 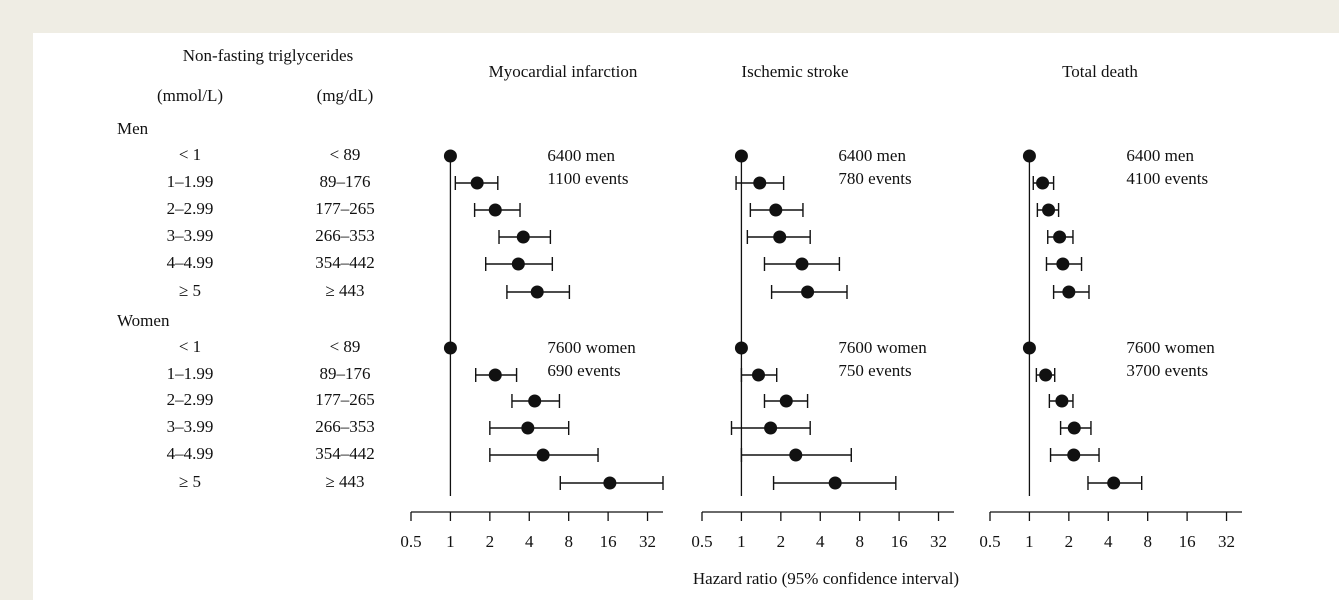 What do you see at coordinates (143, 320) in the screenshot?
I see `group-label: Women` at bounding box center [143, 320].